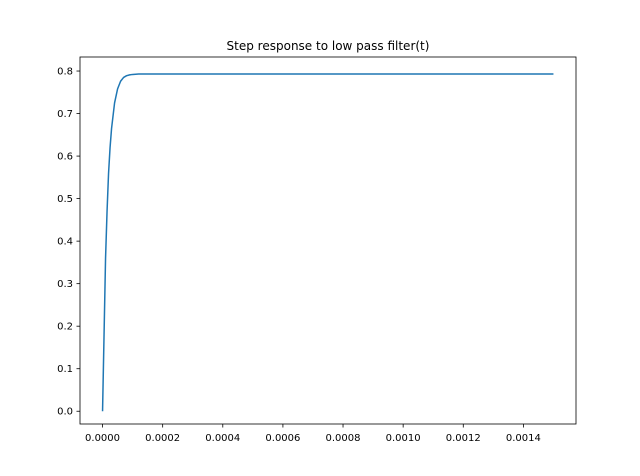 The width and height of the screenshot is (640, 476). What do you see at coordinates (65, 327) in the screenshot?
I see `y-tick-label: 0.2` at bounding box center [65, 327].